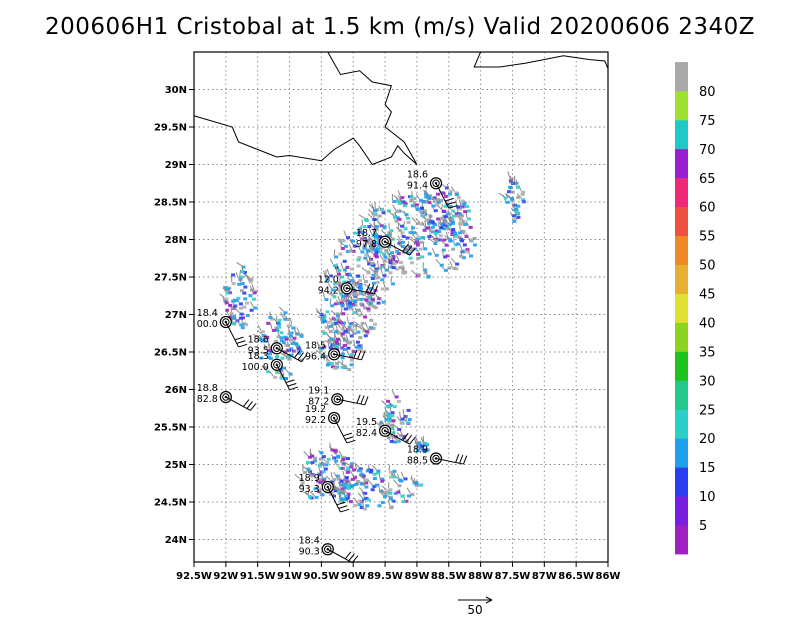  What do you see at coordinates (289, 576) in the screenshot?
I see `x-tick-label: 91W` at bounding box center [289, 576].